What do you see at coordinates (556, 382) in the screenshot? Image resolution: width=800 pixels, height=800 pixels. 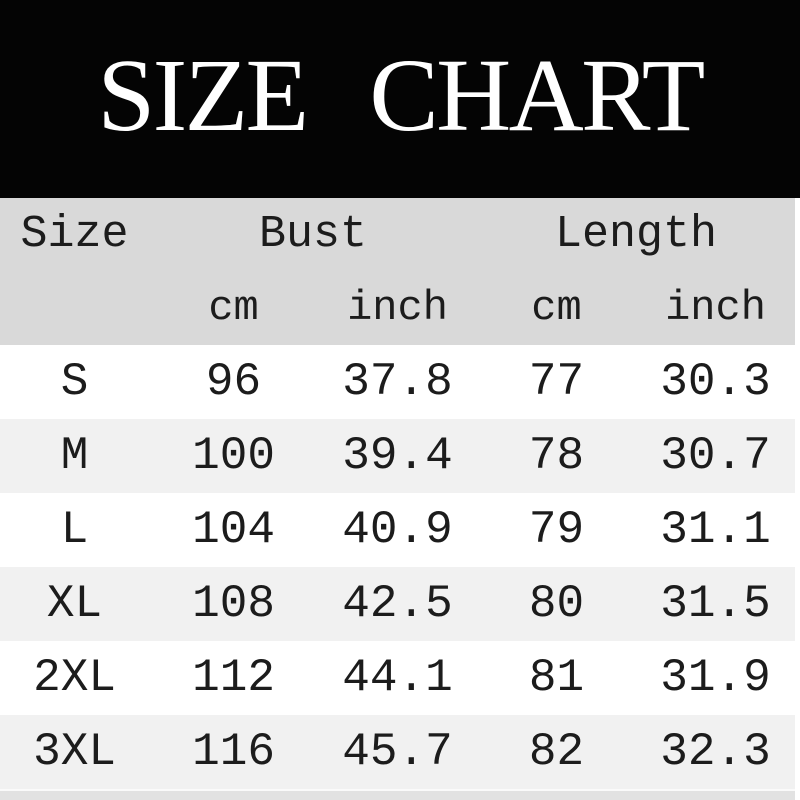 I see `length-cm-value: 77` at bounding box center [556, 382].